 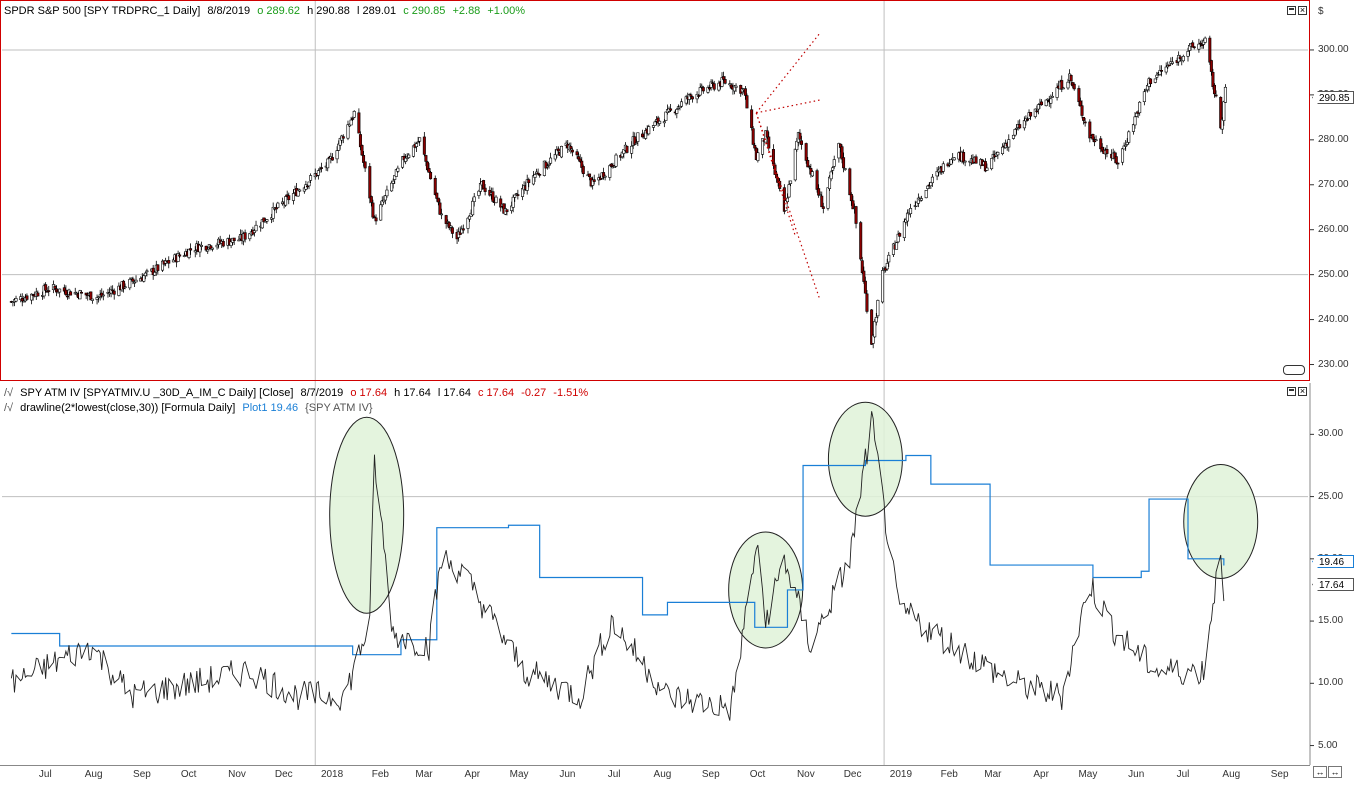 I want to click on scroll-right-icon: ↔, so click(x=1335, y=772).